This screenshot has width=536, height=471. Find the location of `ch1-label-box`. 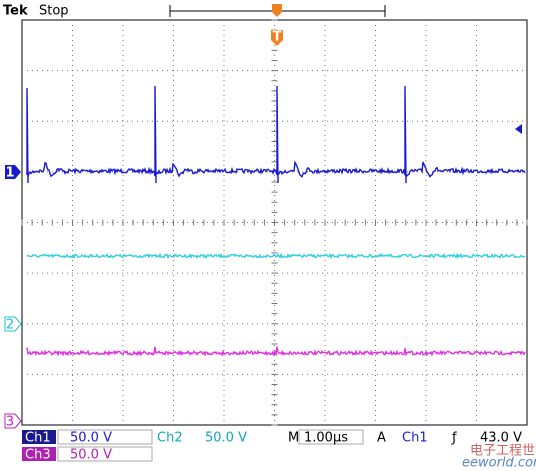

ch1-label-box is located at coordinates (39, 437).